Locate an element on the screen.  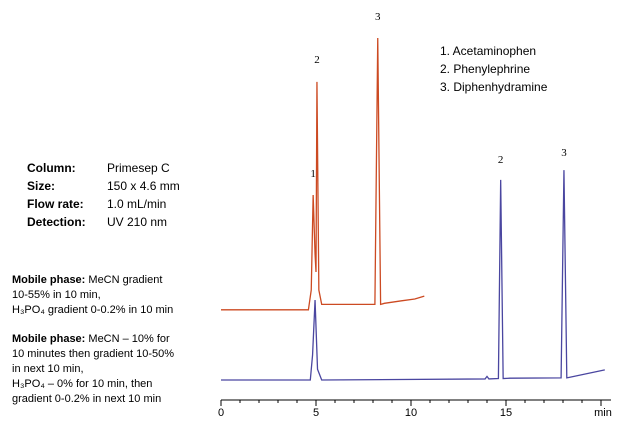
condition-value: 1.0 mL/min is located at coordinates (136, 204).